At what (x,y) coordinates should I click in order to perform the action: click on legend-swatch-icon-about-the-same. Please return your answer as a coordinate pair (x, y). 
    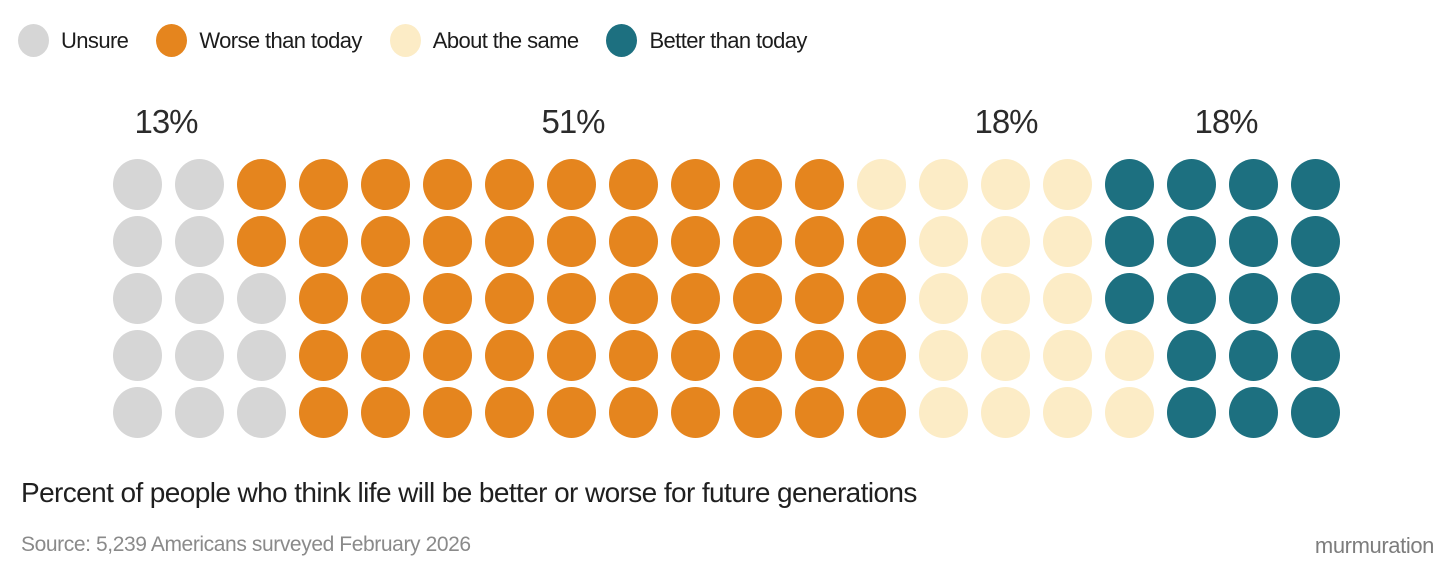
    Looking at the image, I should click on (405, 40).